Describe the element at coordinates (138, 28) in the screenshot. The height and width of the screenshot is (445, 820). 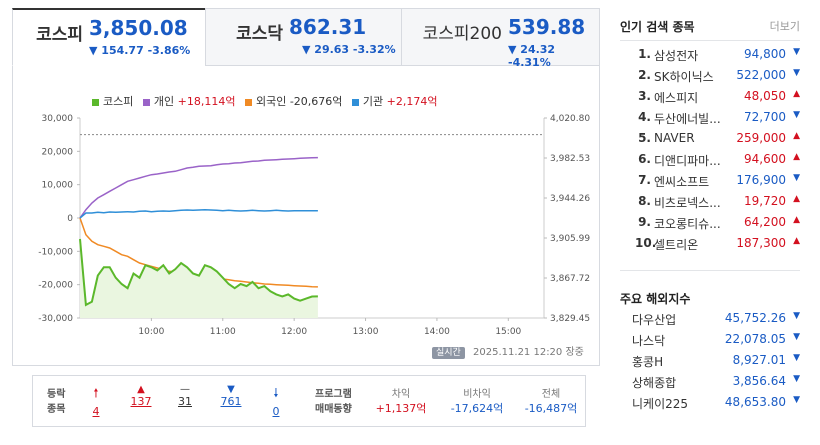
I see `tab-value: 3,850.08` at that location.